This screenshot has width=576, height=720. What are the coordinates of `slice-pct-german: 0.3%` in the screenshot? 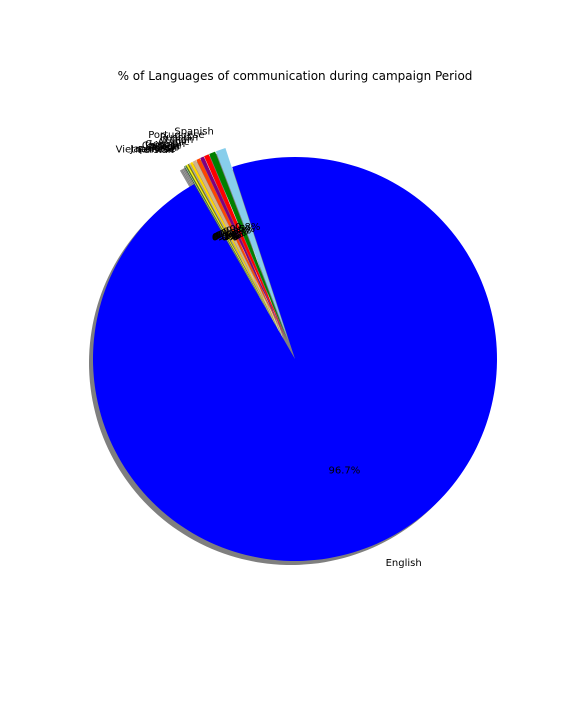 It's located at (230, 234).